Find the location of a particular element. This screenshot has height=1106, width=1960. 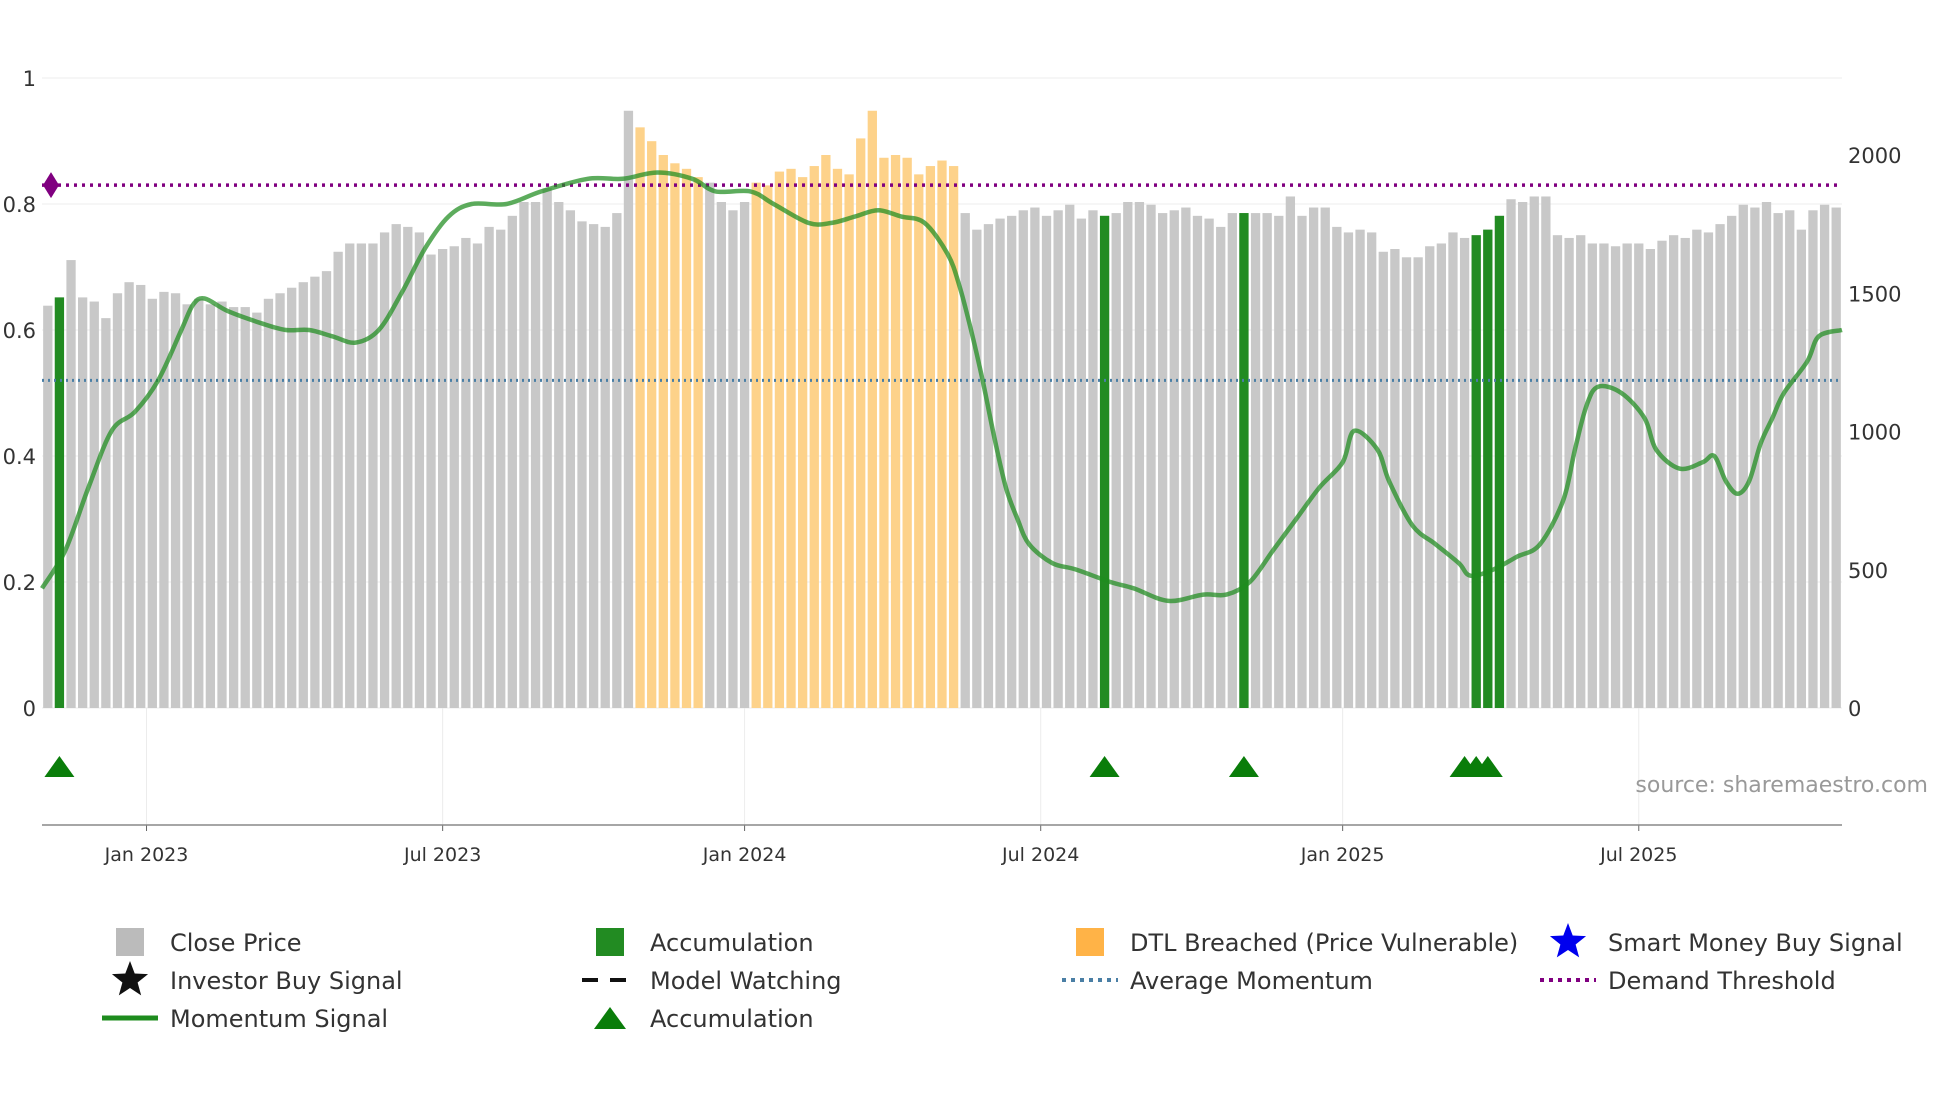

source-label: source: sharemaestro.com is located at coordinates (1781, 785).